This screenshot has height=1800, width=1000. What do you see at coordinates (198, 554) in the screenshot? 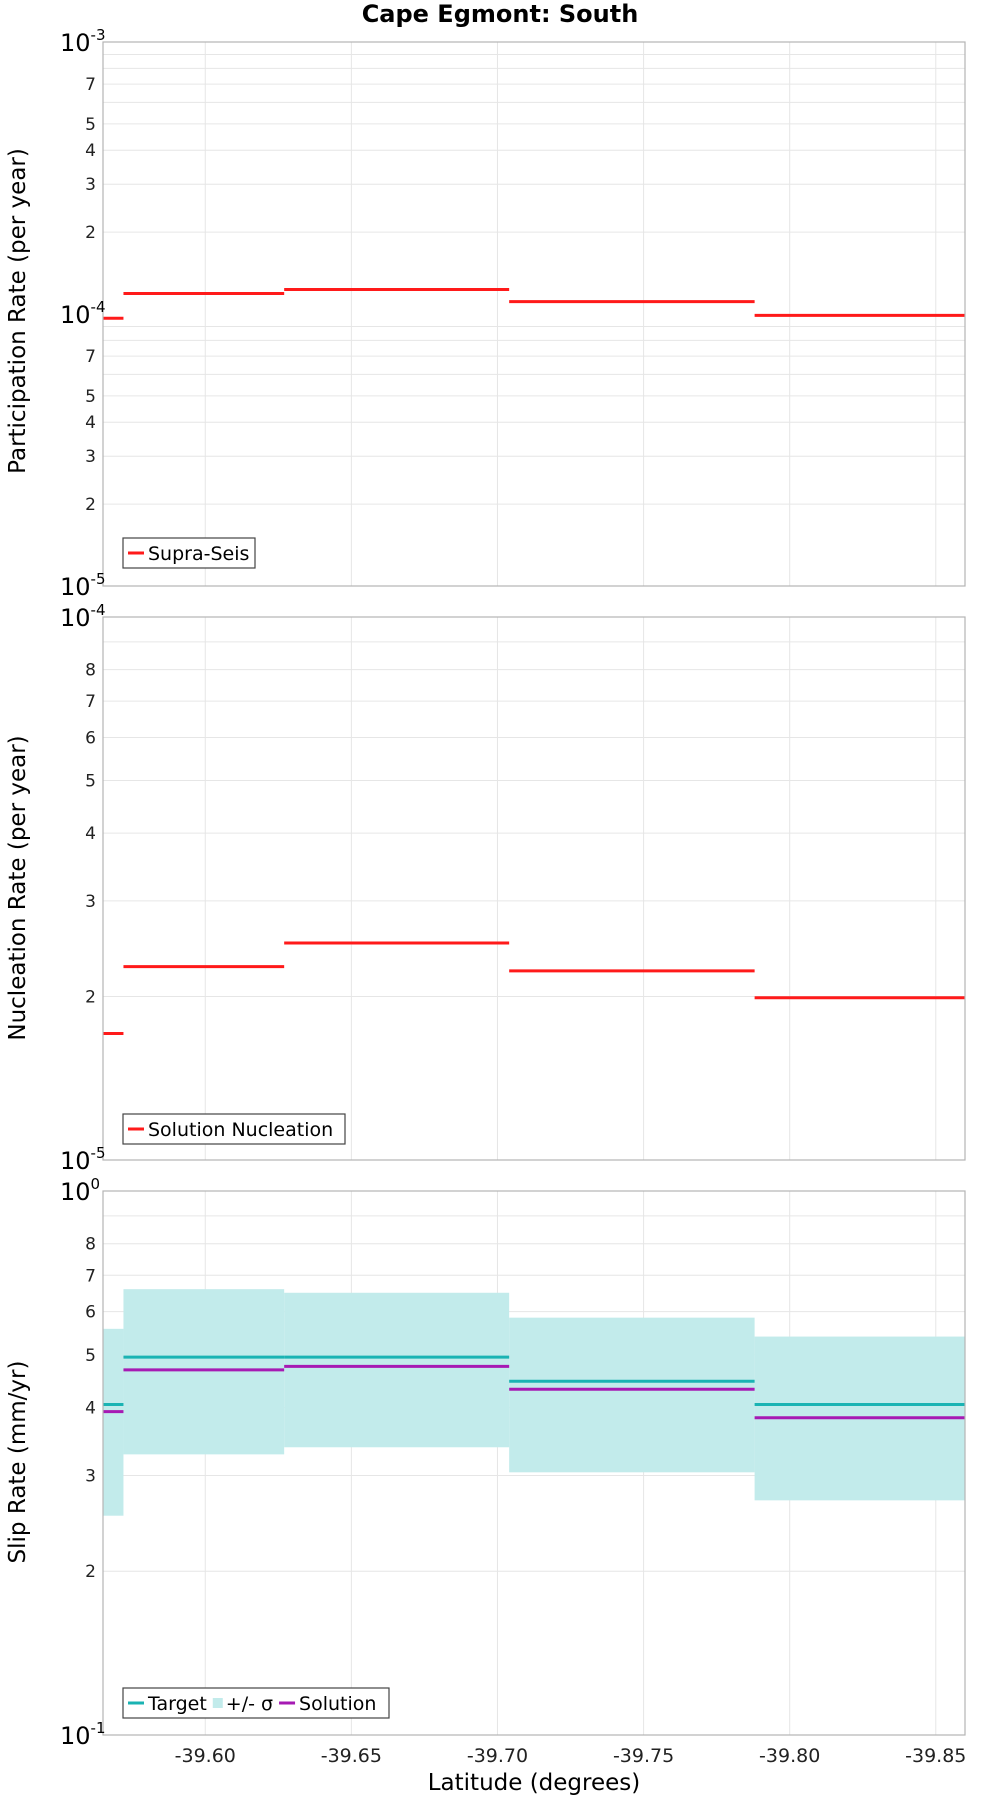
I see `legend-label: Supra-Seis` at bounding box center [198, 554].